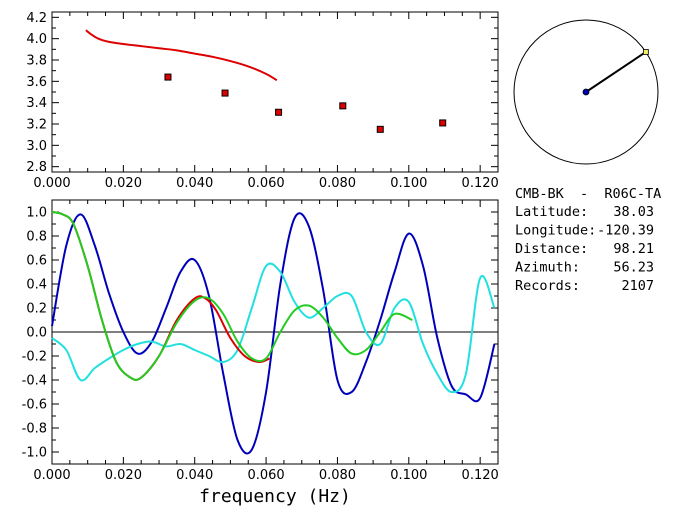 Image resolution: width=697 pixels, height=519 pixels. I want to click on compass-circle, so click(586, 92).